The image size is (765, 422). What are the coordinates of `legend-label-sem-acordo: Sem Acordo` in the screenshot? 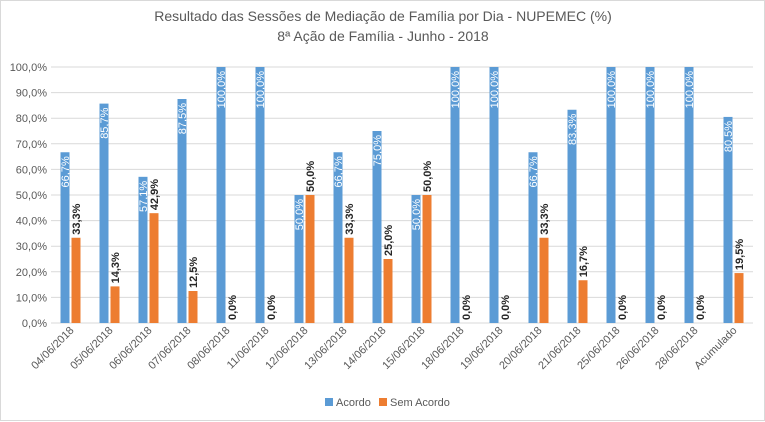 It's located at (420, 403).